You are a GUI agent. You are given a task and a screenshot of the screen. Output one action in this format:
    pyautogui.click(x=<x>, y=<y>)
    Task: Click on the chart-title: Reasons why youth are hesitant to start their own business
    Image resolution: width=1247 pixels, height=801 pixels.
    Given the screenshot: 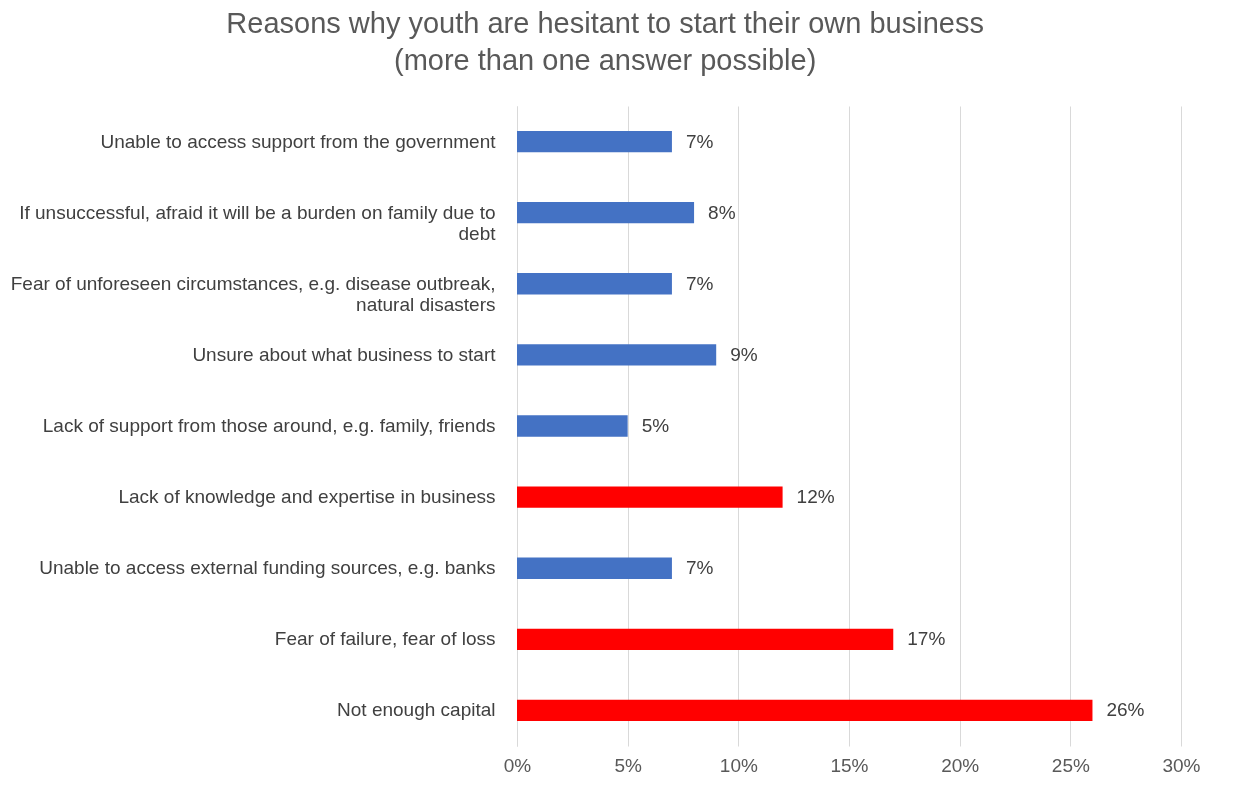 What is the action you would take?
    pyautogui.click(x=605, y=23)
    